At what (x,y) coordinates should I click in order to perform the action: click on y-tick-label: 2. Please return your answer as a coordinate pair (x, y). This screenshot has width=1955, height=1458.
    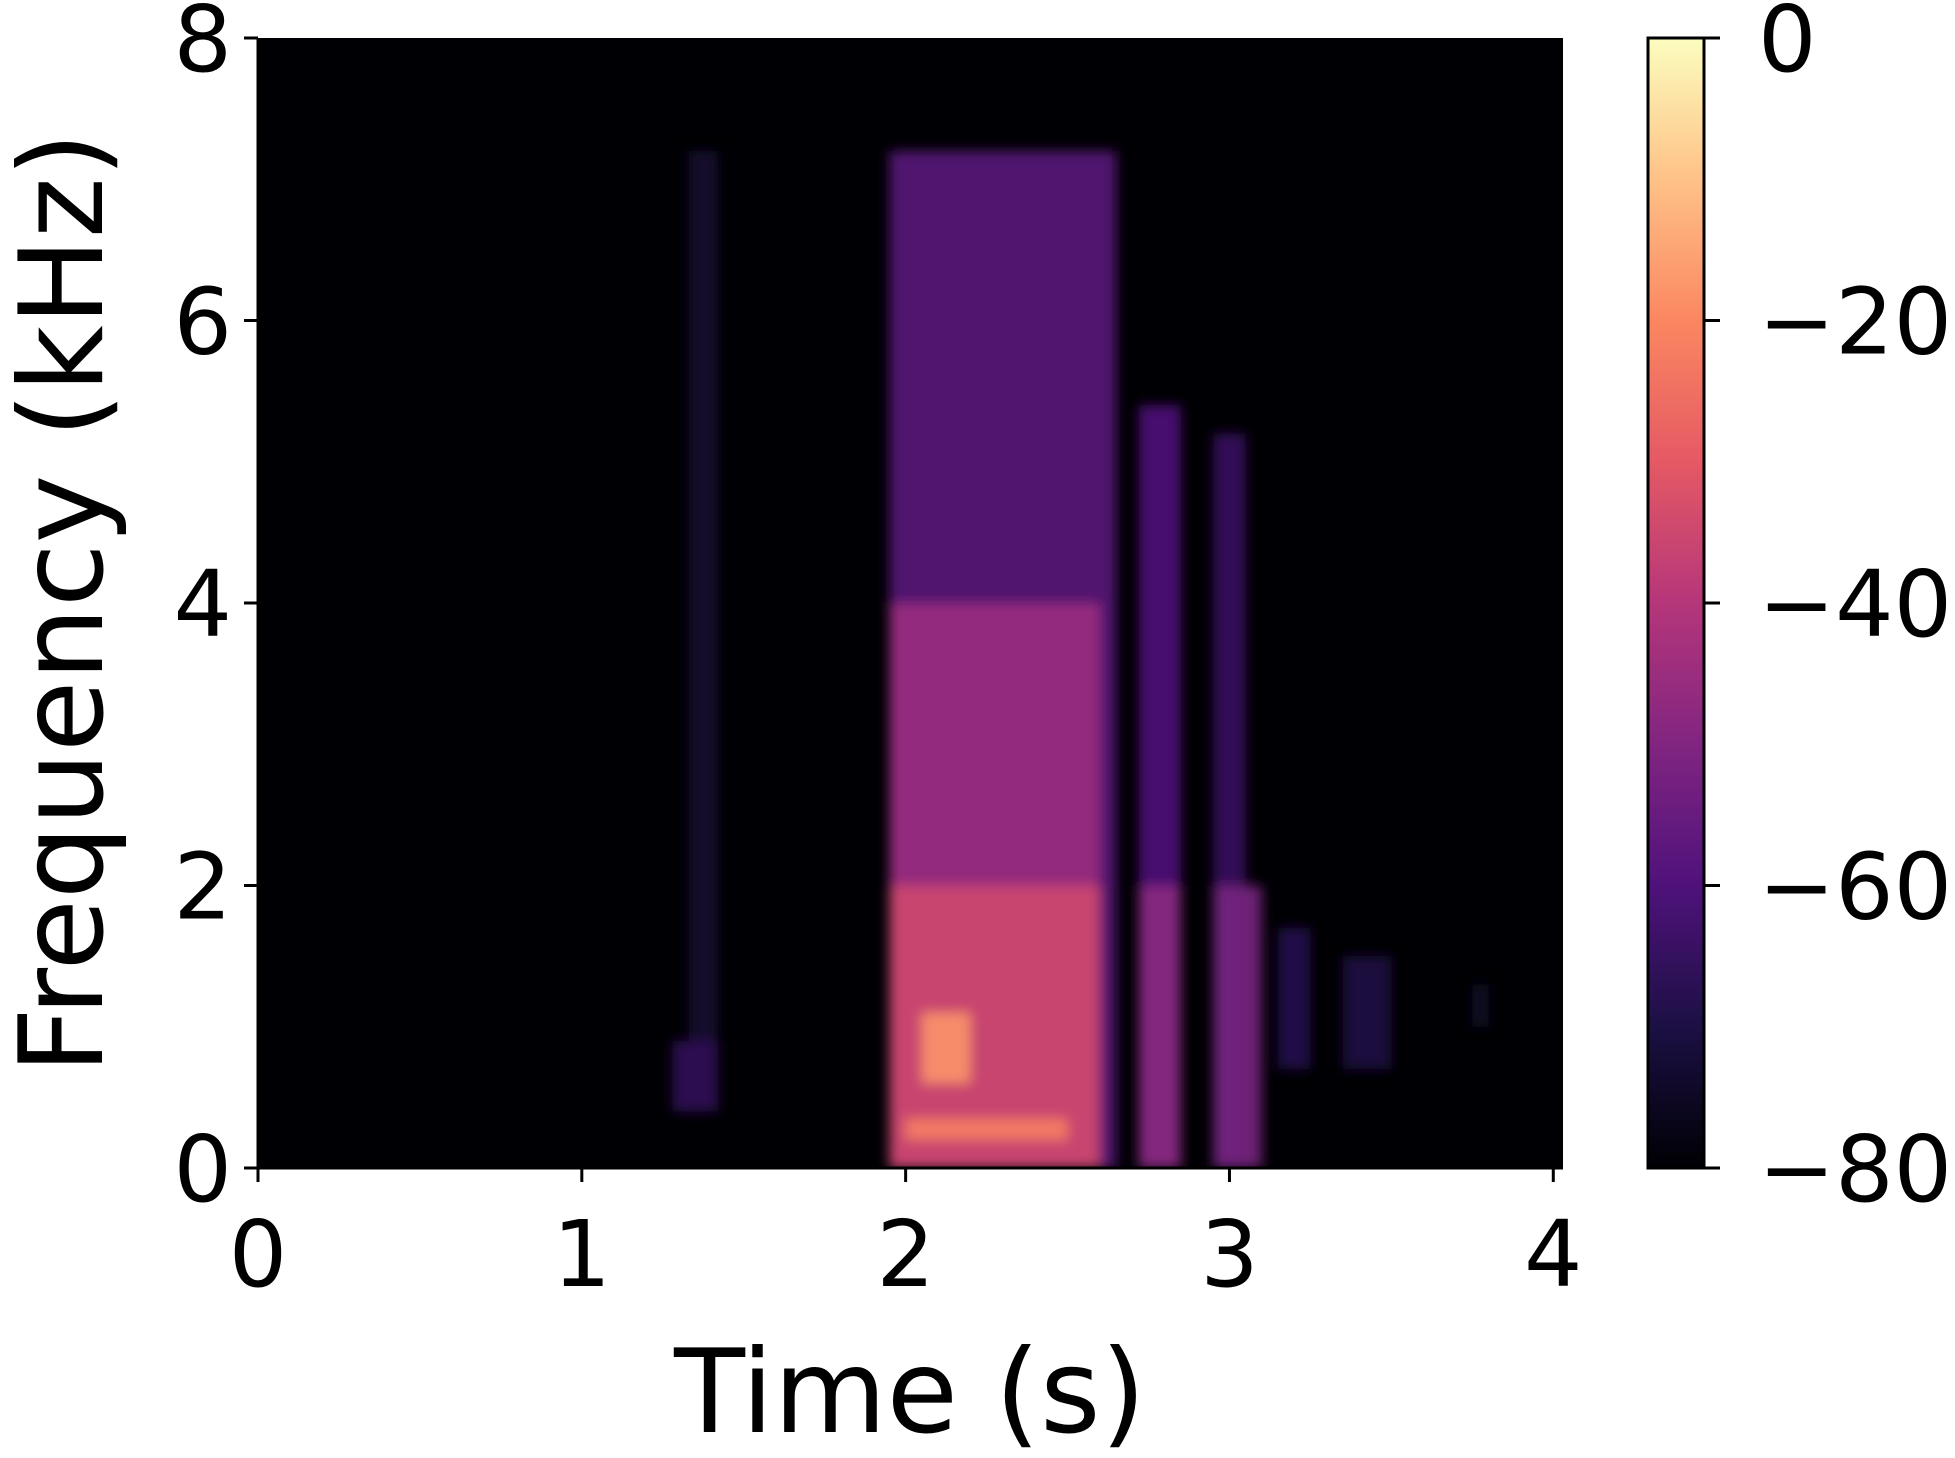
    Looking at the image, I should click on (202, 887).